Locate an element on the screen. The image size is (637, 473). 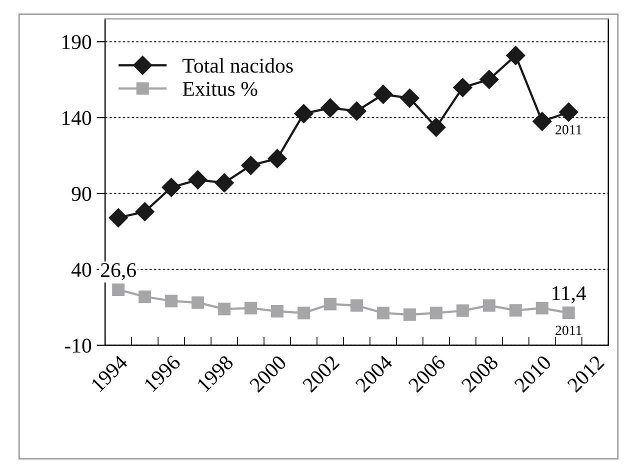
y-tick-label: 90 is located at coordinates (82, 193).